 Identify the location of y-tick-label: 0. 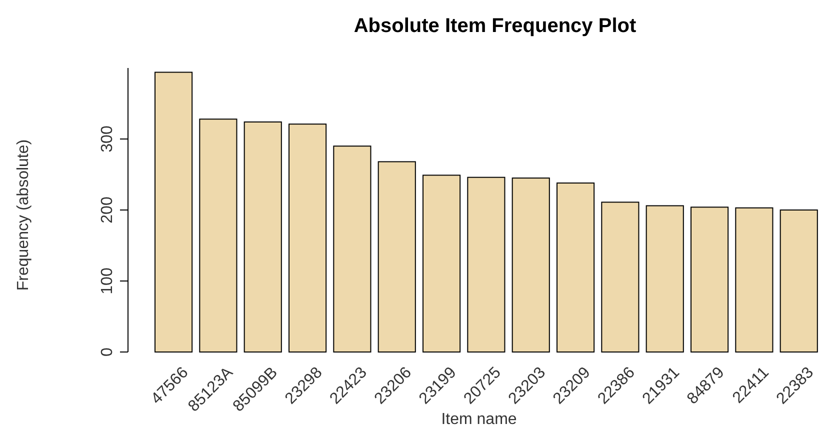
(107, 351).